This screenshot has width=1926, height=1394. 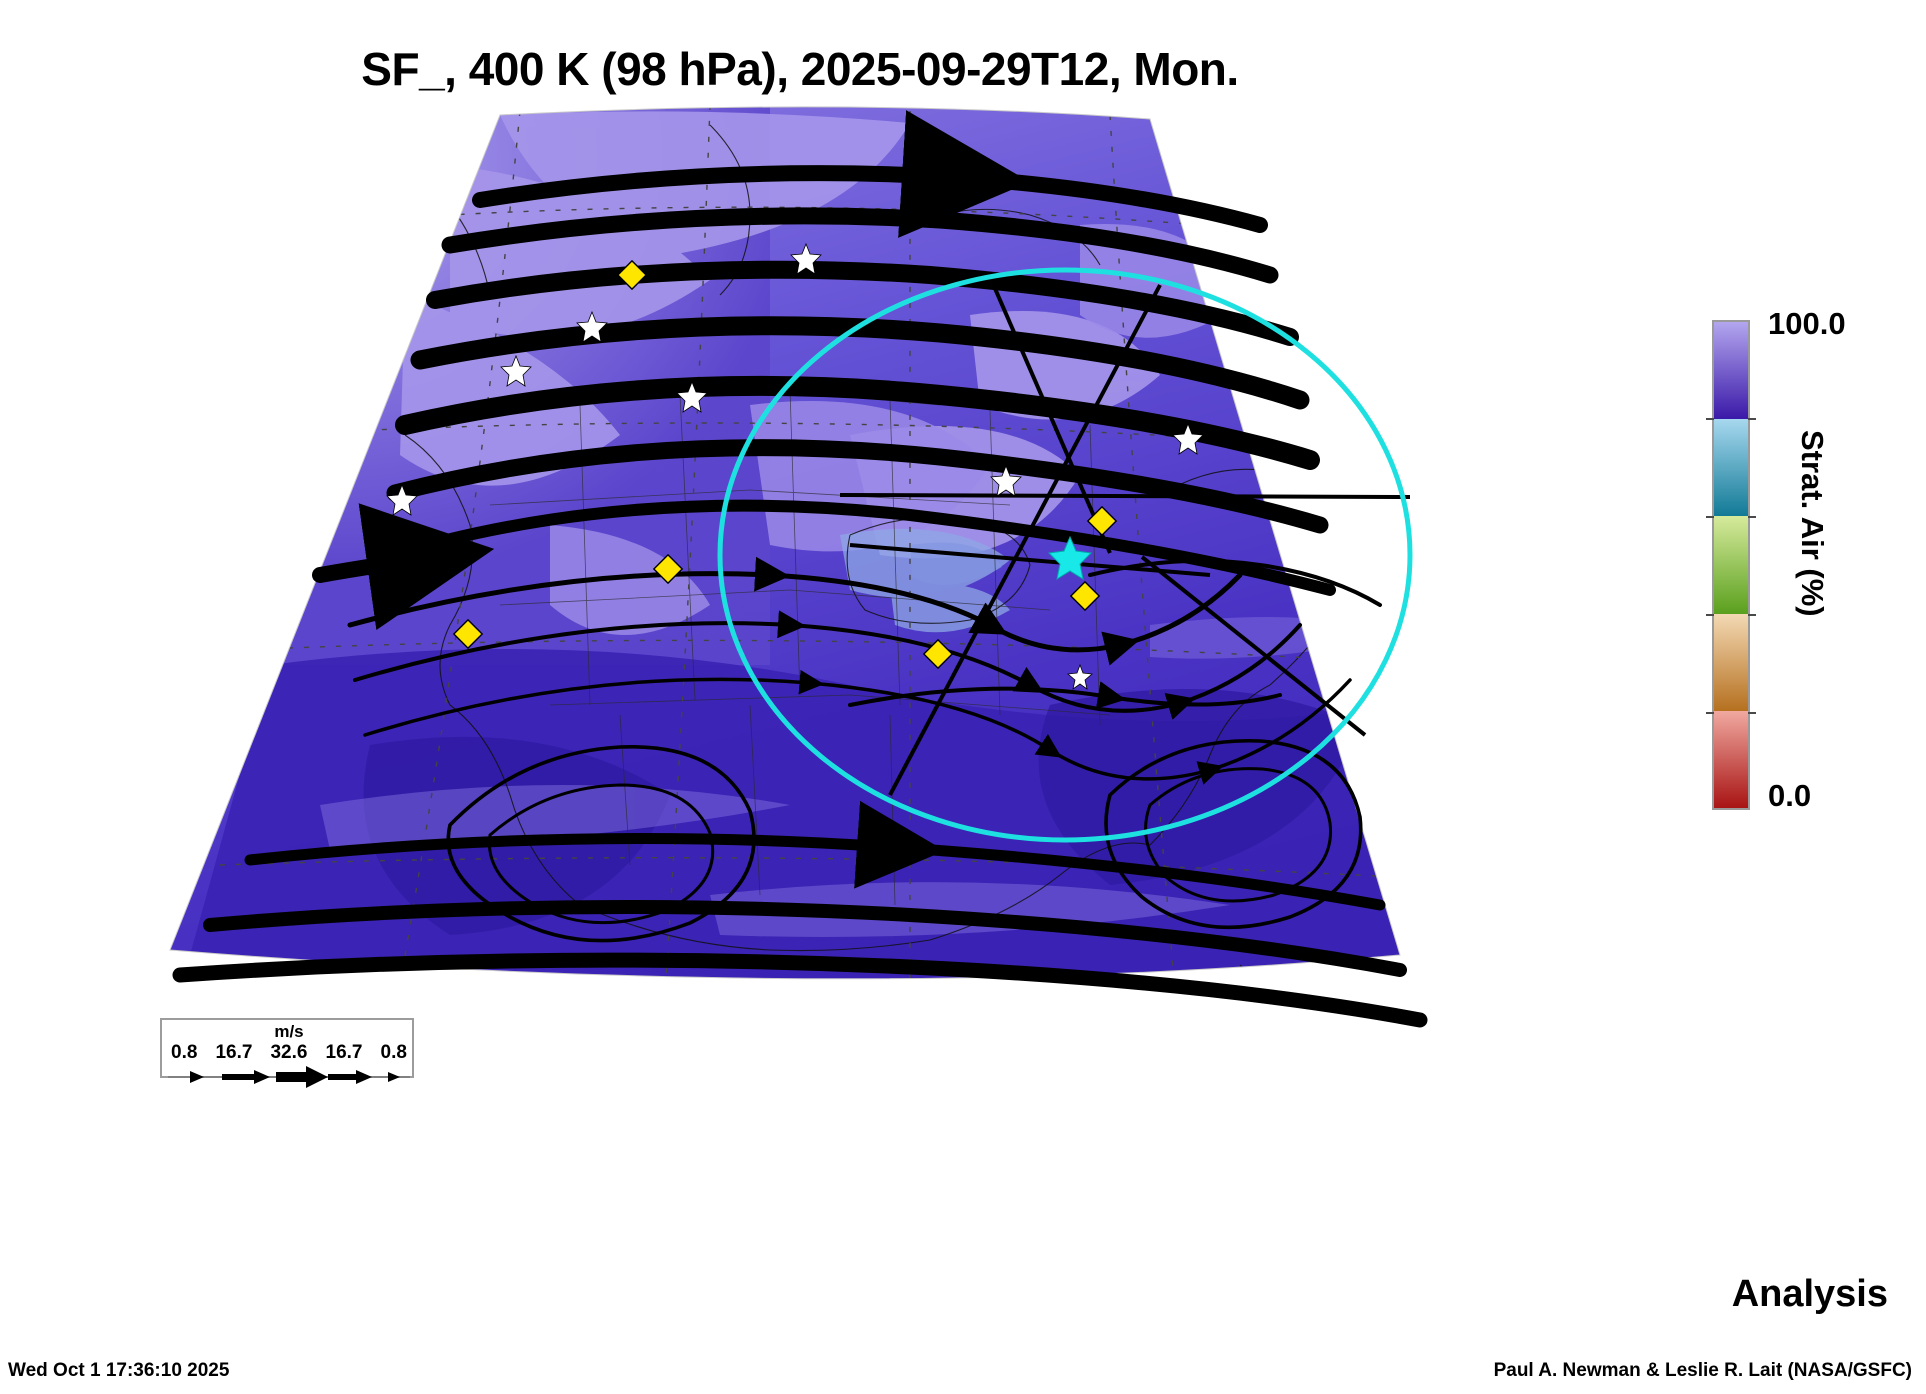 I want to click on analysis-label: Analysis, so click(x=1809, y=1294).